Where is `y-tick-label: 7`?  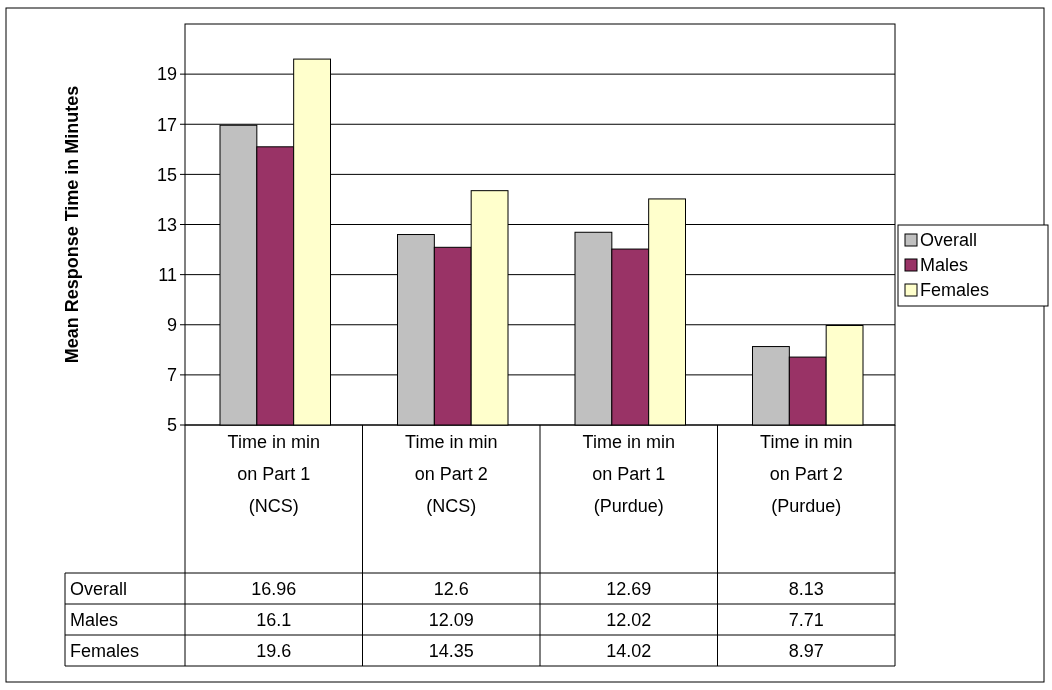 y-tick-label: 7 is located at coordinates (171, 375).